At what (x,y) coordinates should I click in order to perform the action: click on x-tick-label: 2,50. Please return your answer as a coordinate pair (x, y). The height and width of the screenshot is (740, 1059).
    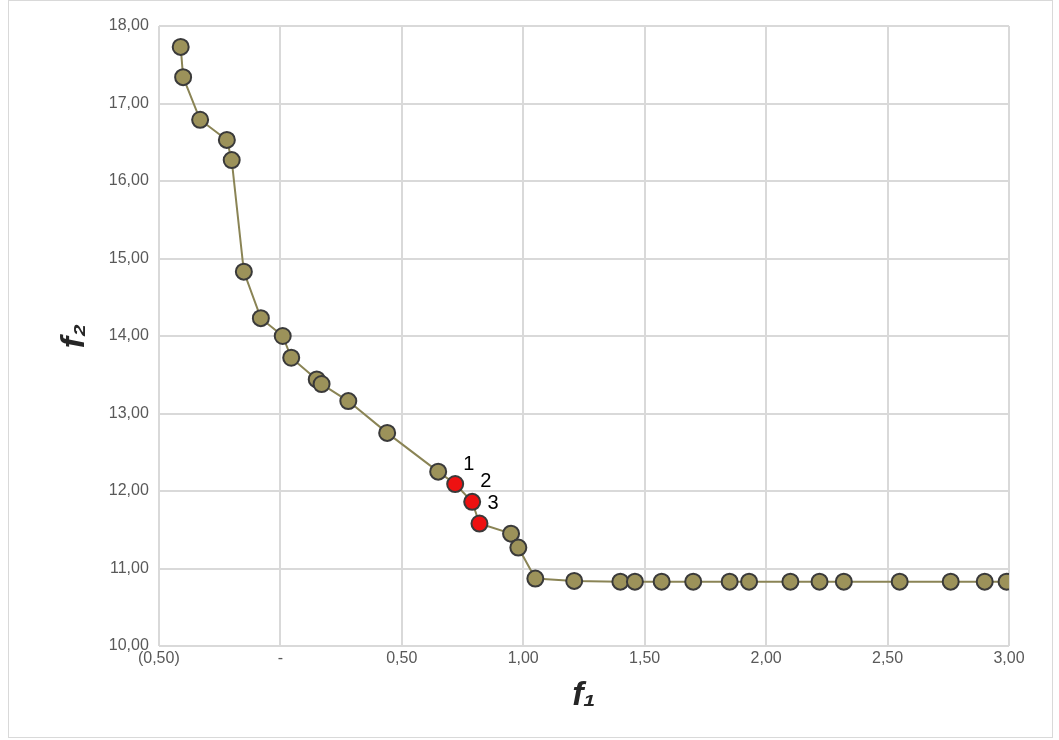
    Looking at the image, I should click on (887, 658).